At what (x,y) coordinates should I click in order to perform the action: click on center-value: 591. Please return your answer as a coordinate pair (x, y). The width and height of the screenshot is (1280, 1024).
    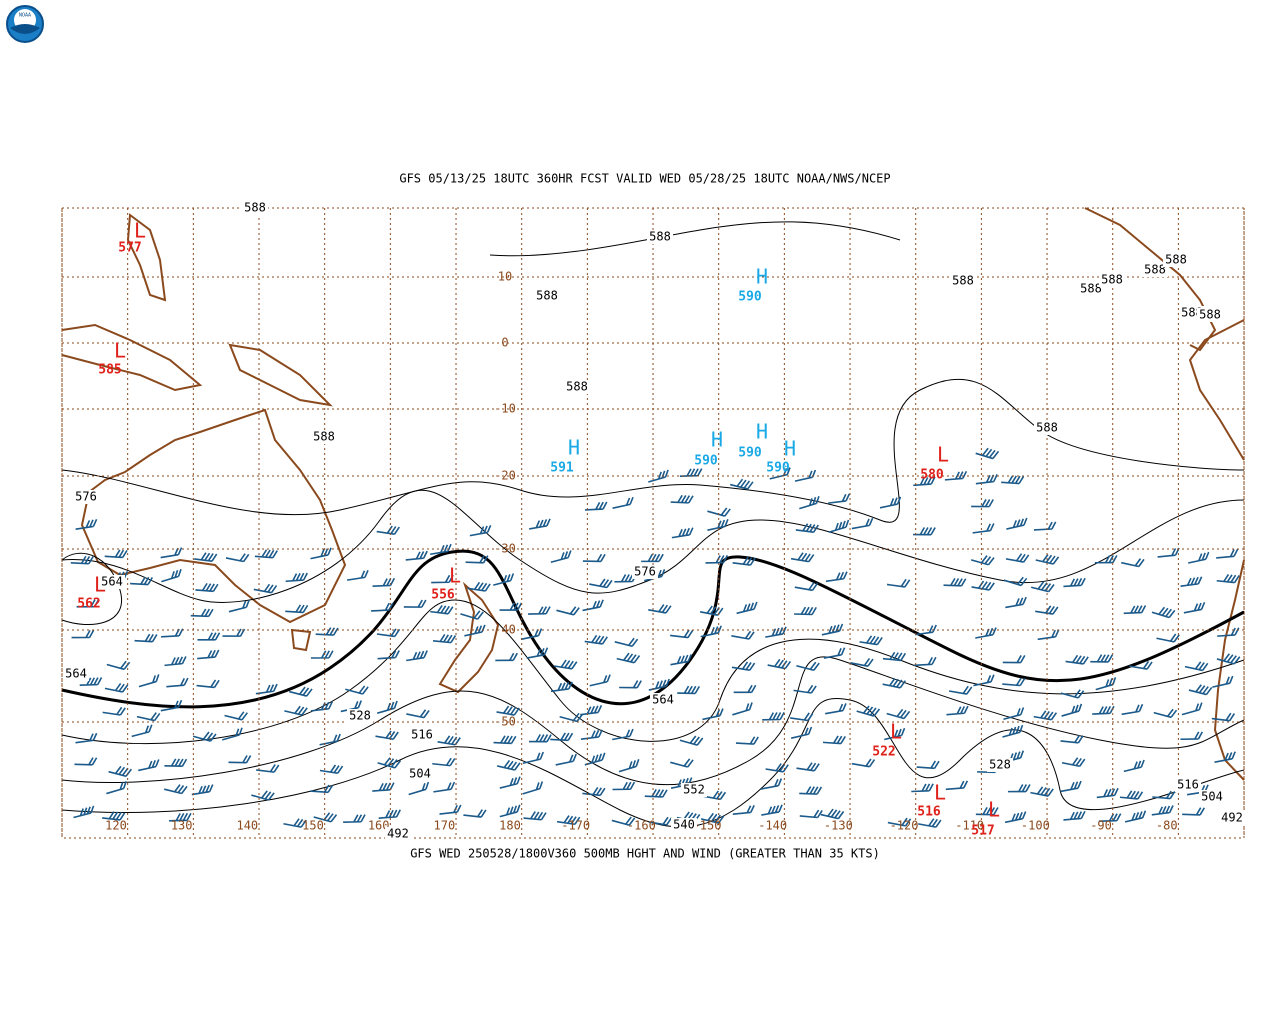
    Looking at the image, I should click on (562, 468).